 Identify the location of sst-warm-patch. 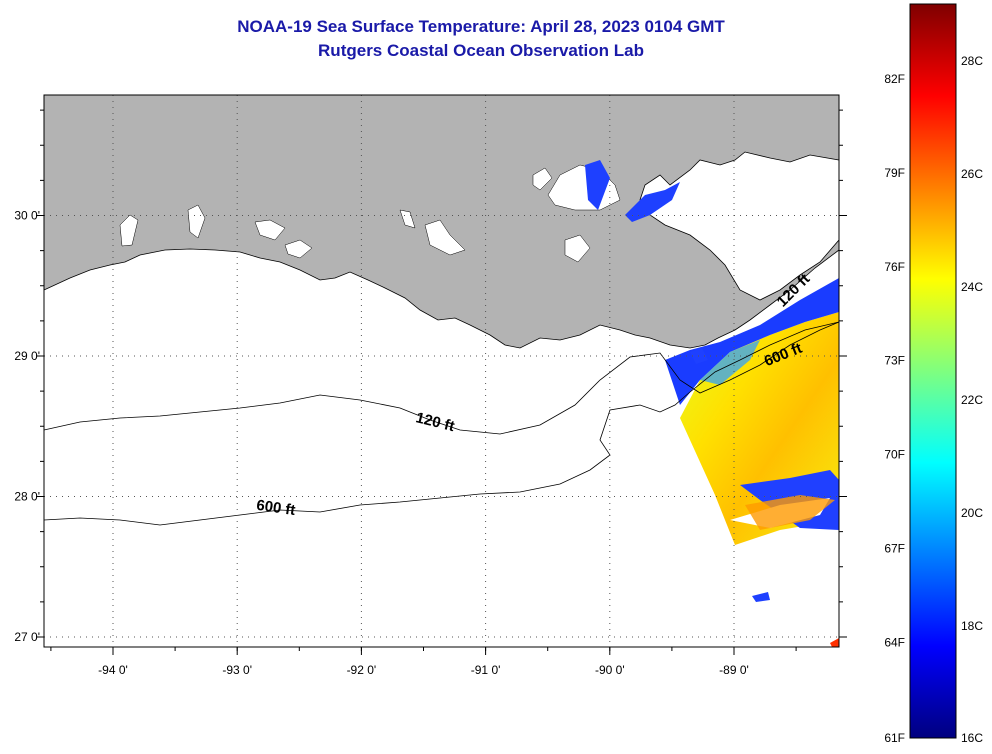
(790, 512).